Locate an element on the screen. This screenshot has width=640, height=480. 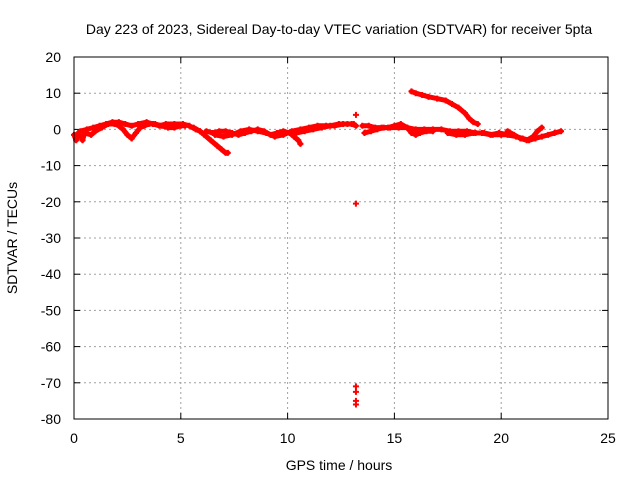
y-tick-label: -30 is located at coordinates (51, 238).